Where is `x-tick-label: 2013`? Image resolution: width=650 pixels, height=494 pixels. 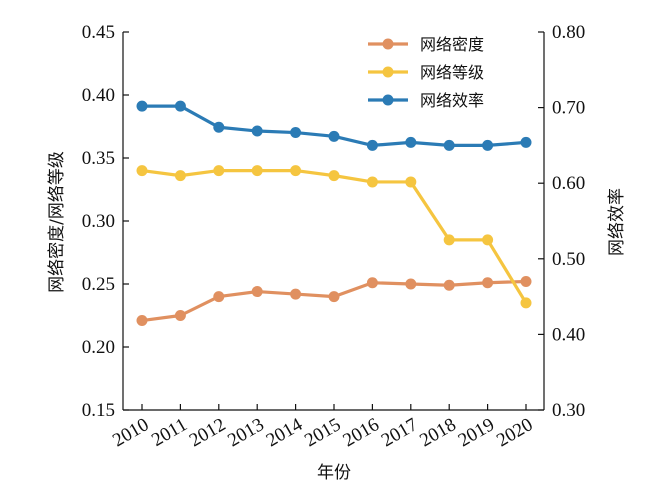 x-tick-label: 2013 is located at coordinates (245, 432).